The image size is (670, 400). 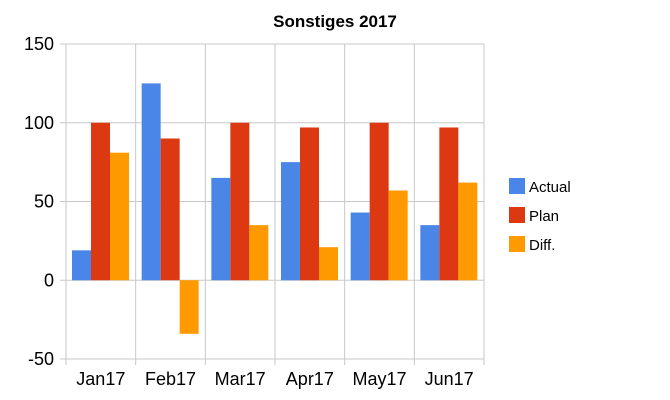 What do you see at coordinates (542, 245) in the screenshot?
I see `legend-label: Diff.` at bounding box center [542, 245].